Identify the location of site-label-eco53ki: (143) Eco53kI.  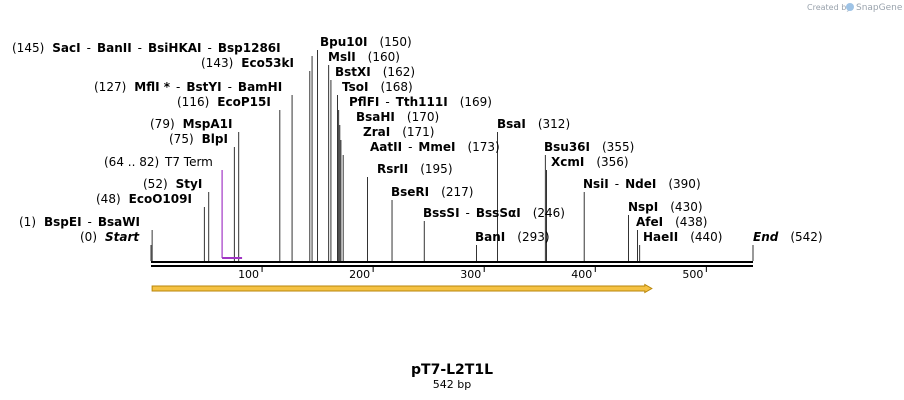
(247, 63).